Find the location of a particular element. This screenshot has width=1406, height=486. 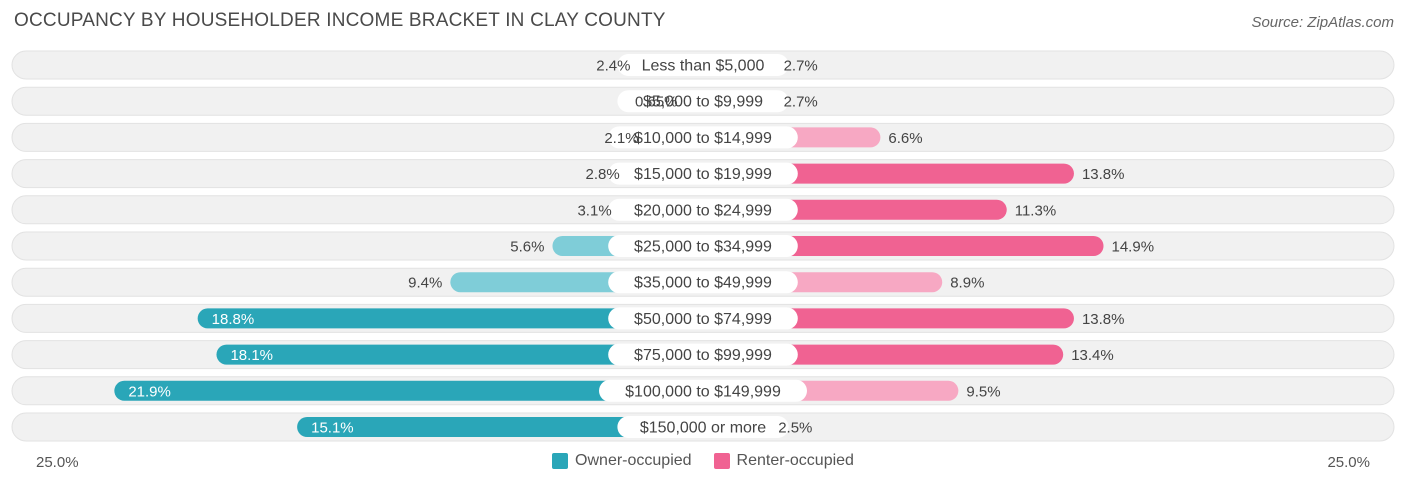

axis-right-label: 25.0% is located at coordinates (1348, 462).